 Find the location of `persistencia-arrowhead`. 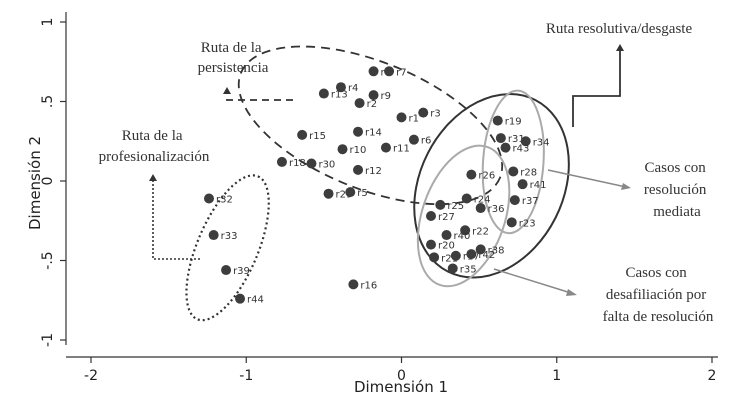

persistencia-arrowhead is located at coordinates (227, 90).